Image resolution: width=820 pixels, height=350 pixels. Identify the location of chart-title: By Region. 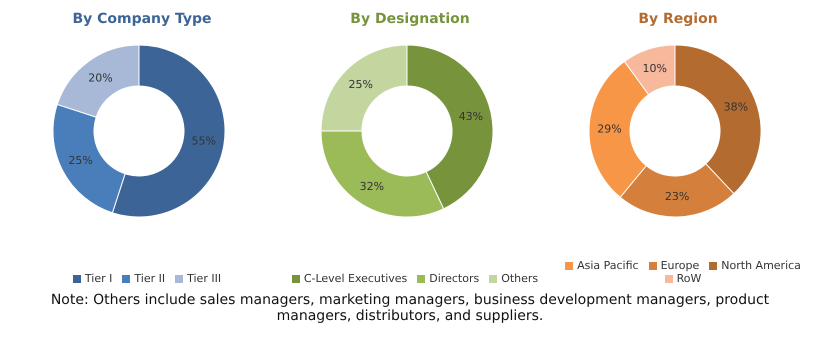
(678, 19).